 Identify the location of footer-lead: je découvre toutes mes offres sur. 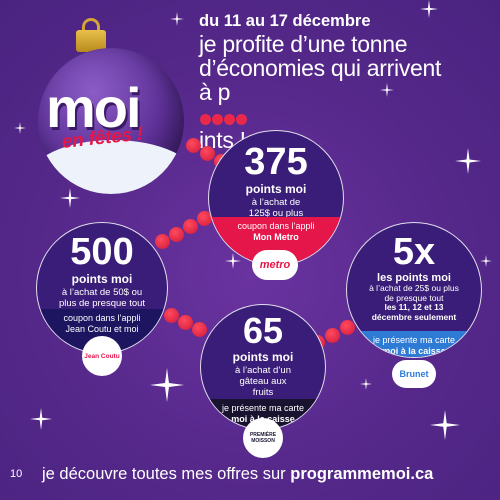
(164, 474).